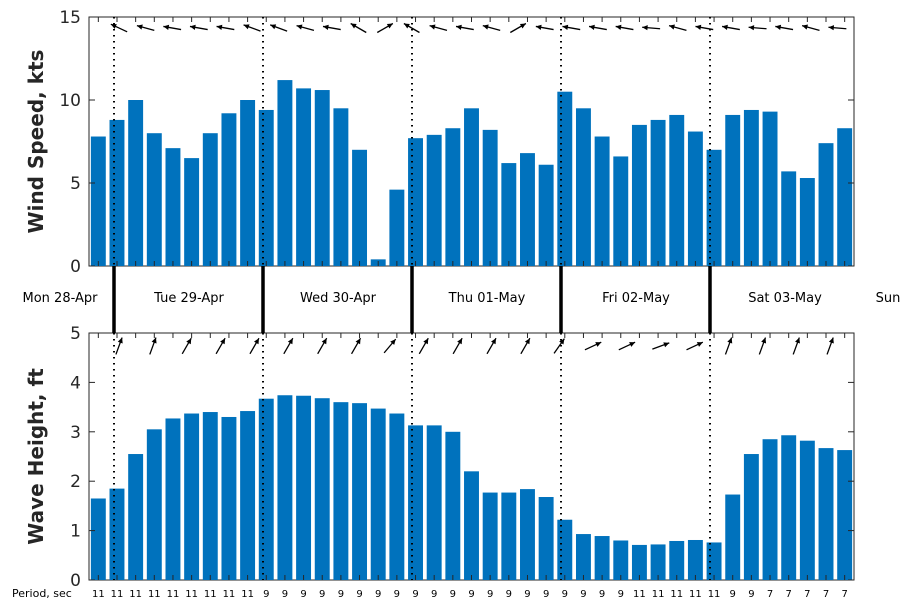  Describe the element at coordinates (188, 298) in the screenshot. I see `day-label: Tue 29-Apr` at that location.